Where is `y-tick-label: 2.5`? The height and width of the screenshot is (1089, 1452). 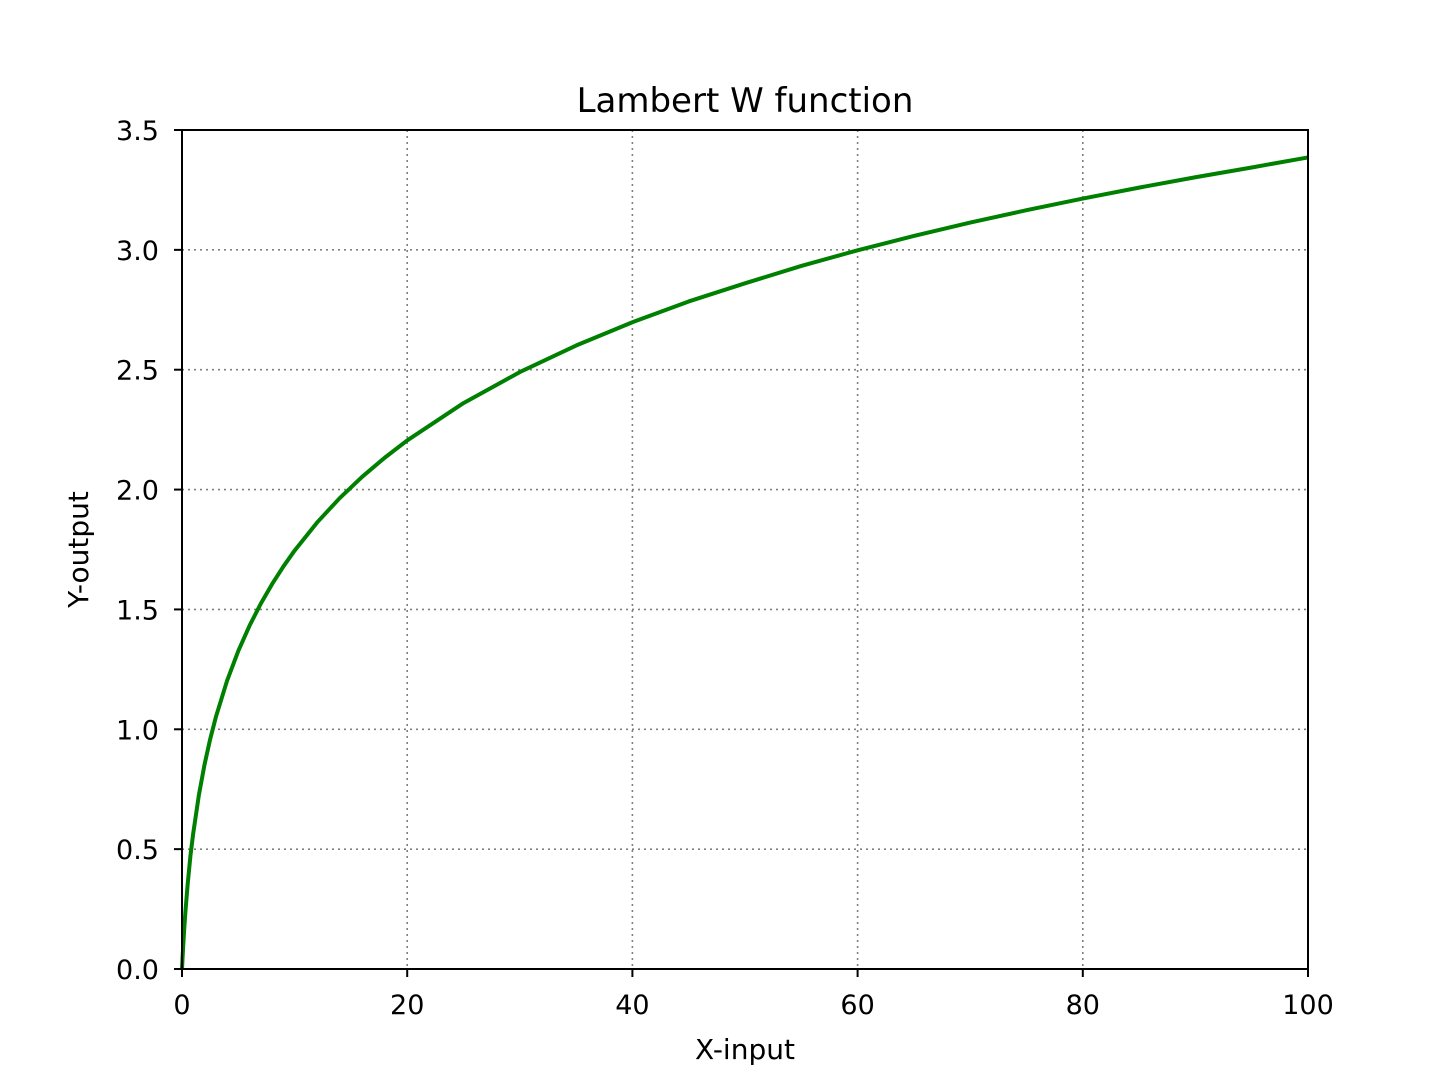
y-tick-label: 2.5 is located at coordinates (137, 371).